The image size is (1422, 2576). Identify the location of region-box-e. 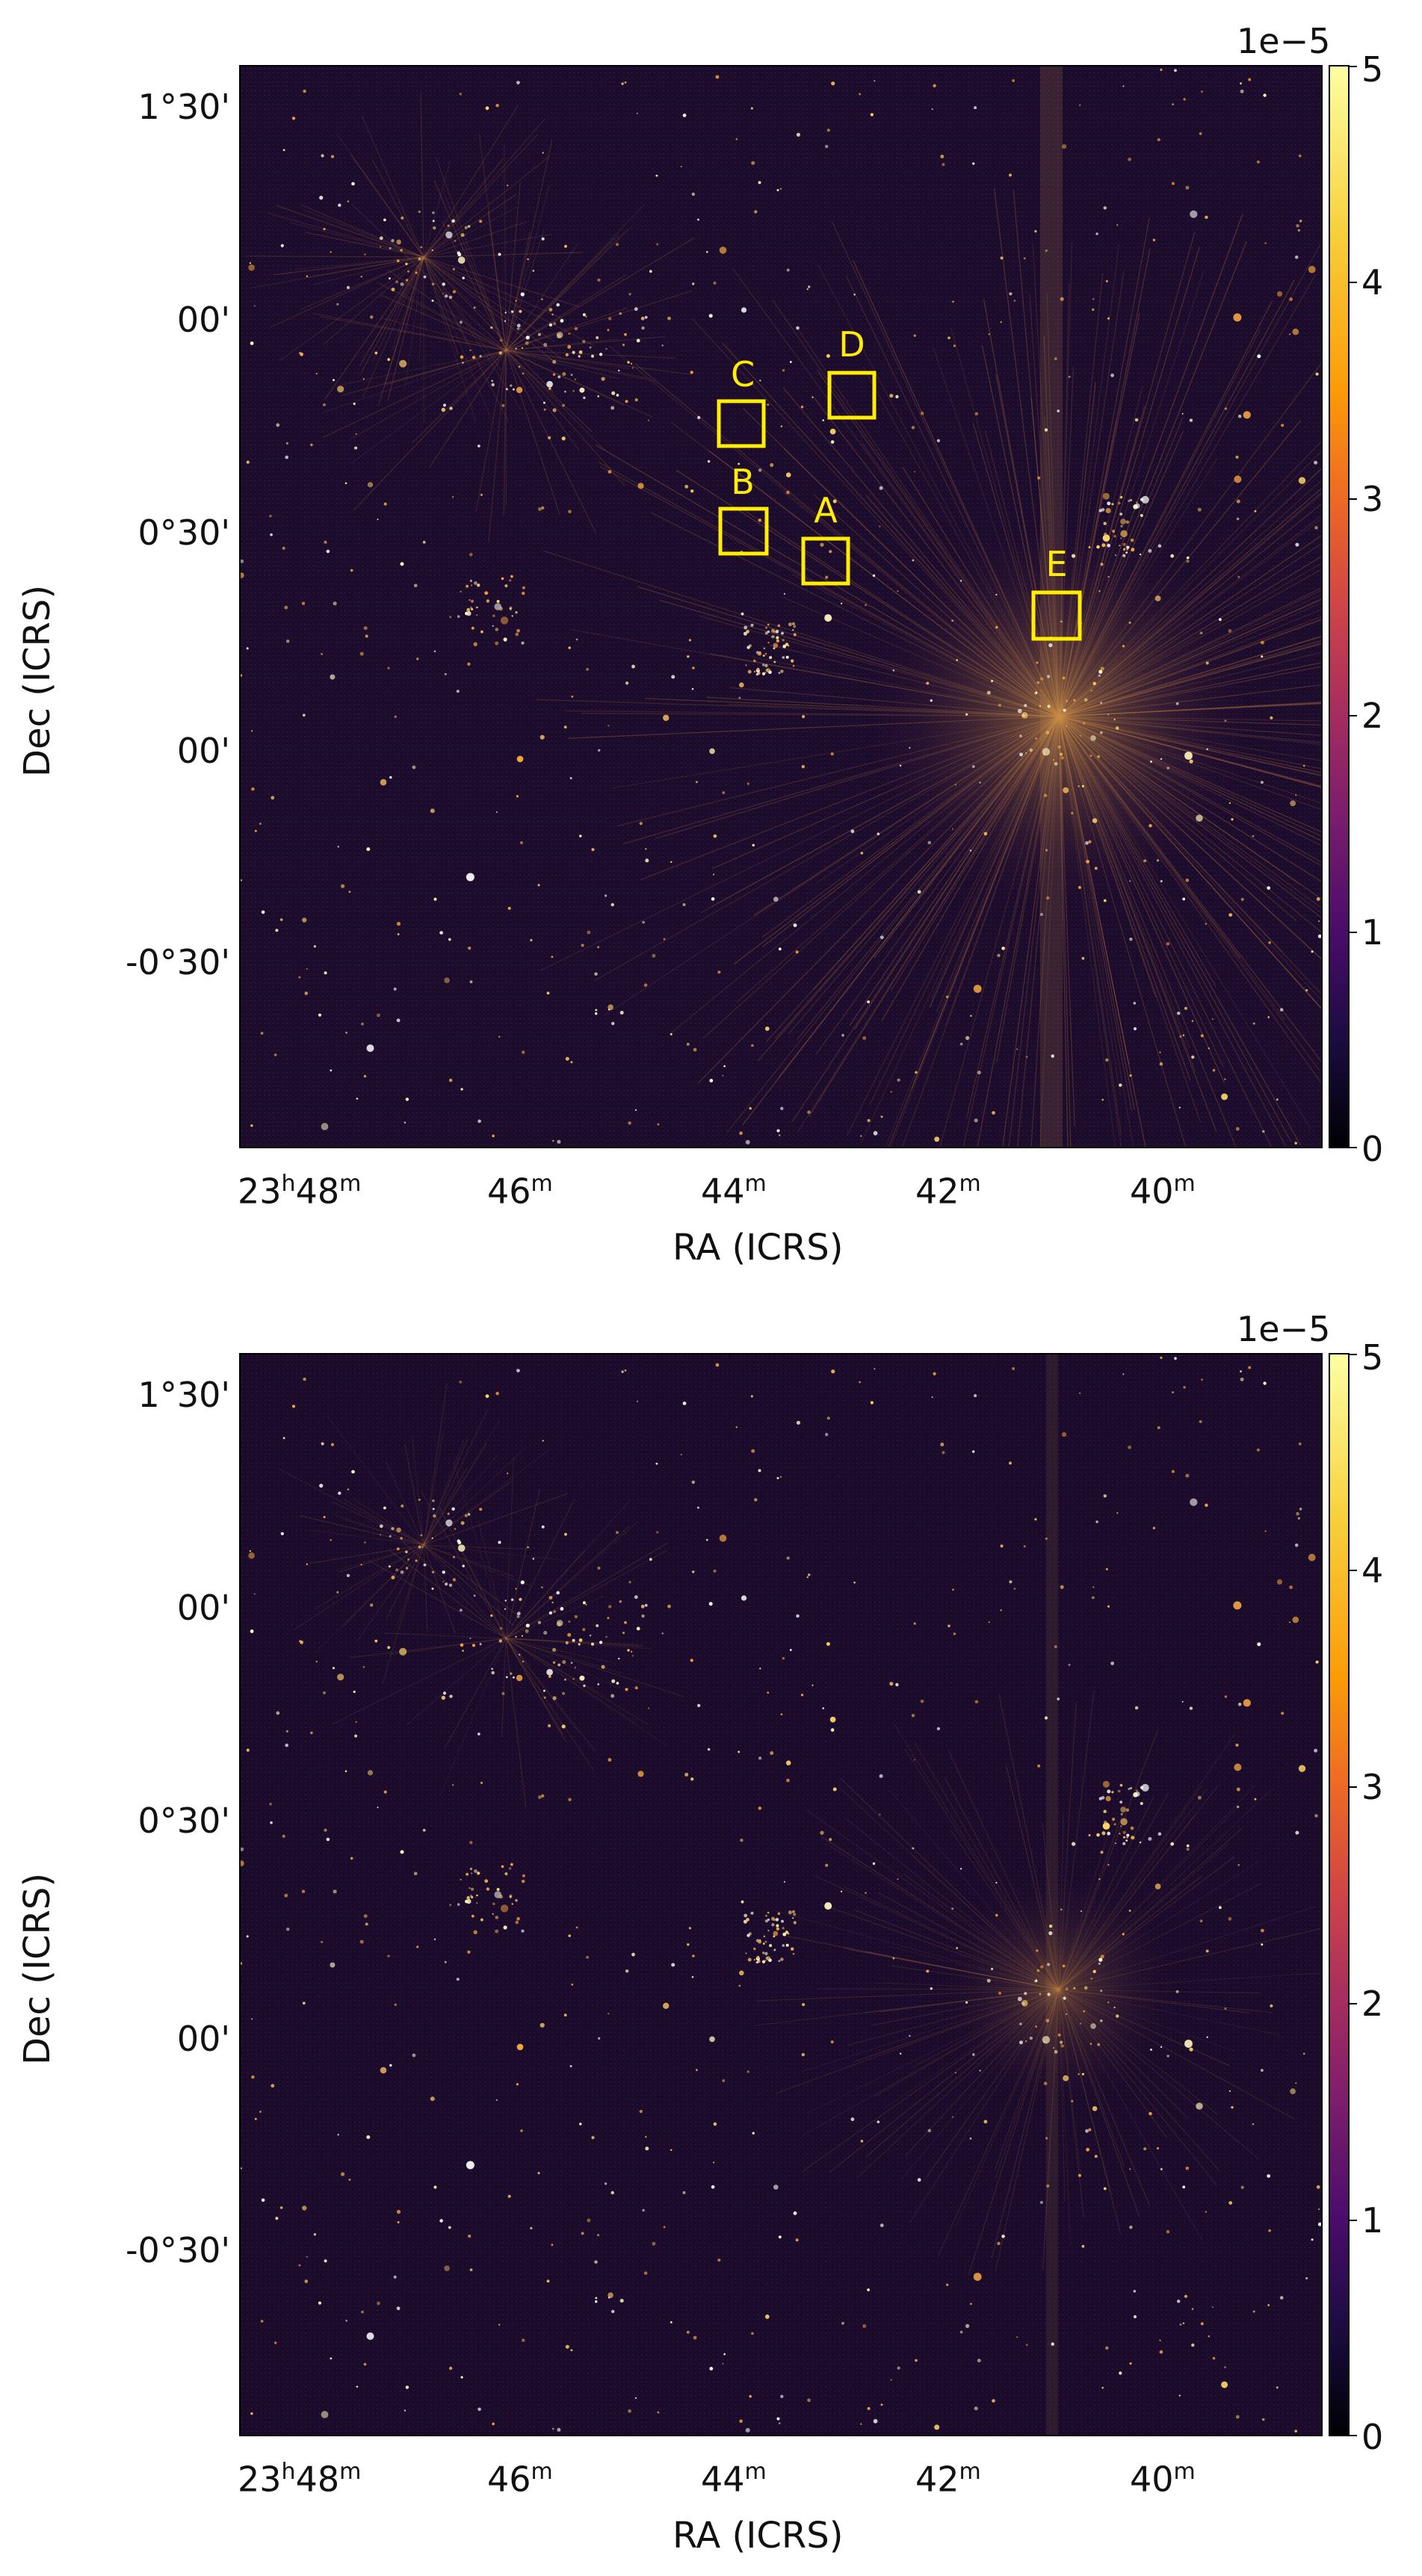
(1056, 615).